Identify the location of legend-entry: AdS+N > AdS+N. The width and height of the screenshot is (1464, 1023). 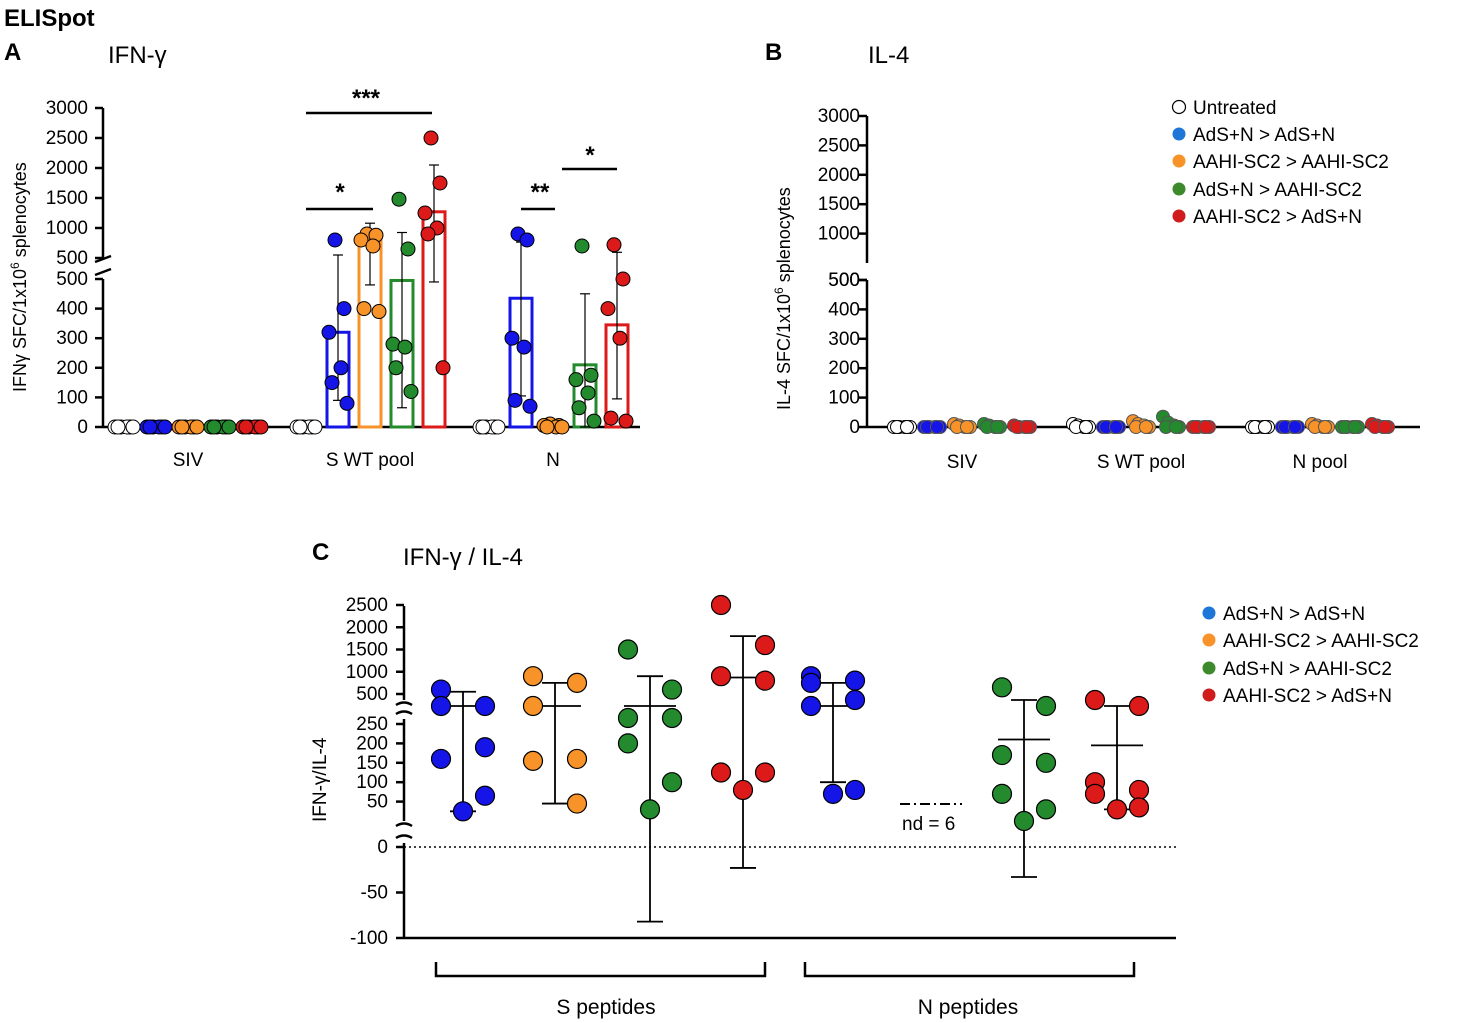
(1294, 614).